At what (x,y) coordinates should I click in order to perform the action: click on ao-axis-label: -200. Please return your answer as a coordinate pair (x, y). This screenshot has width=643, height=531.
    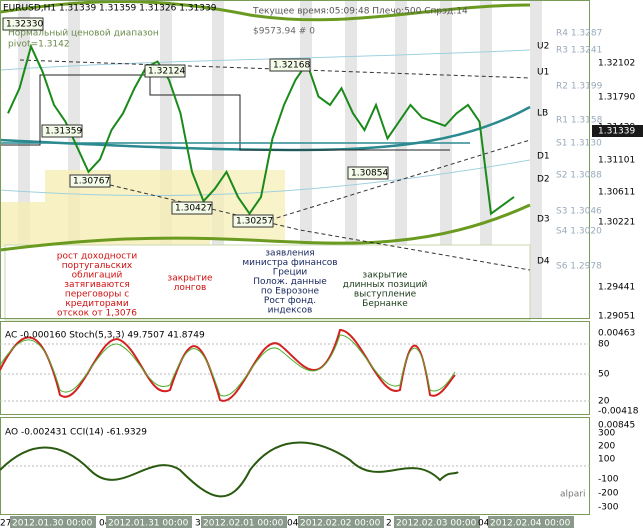
    Looking at the image, I should click on (608, 494).